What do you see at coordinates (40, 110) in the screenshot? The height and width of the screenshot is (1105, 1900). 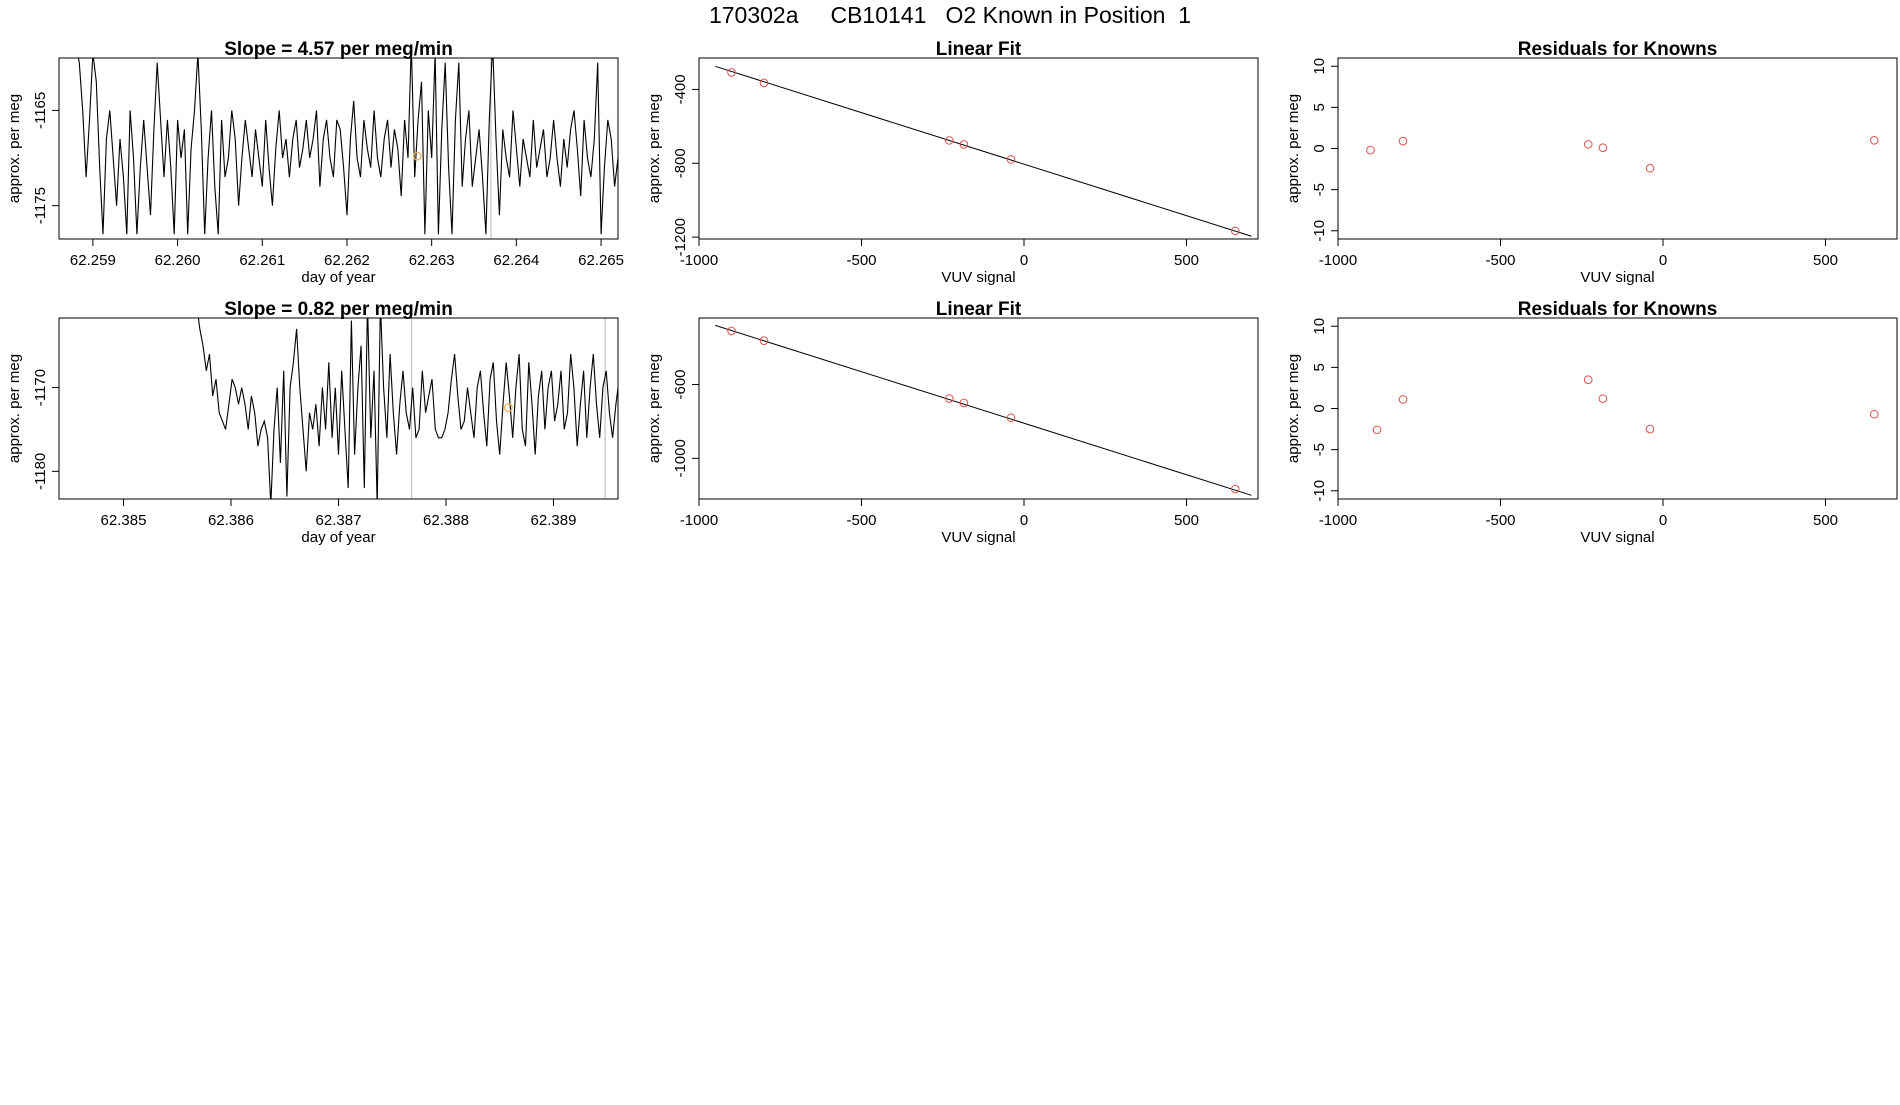 I see `y-tick-label: -1165` at bounding box center [40, 110].